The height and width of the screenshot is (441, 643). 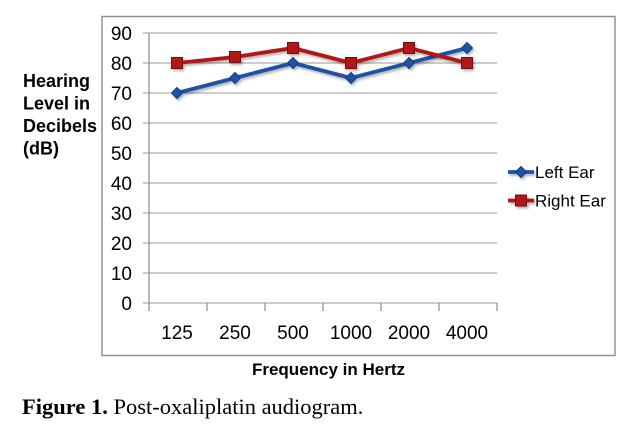 What do you see at coordinates (121, 124) in the screenshot?
I see `svg-text: 60` at bounding box center [121, 124].